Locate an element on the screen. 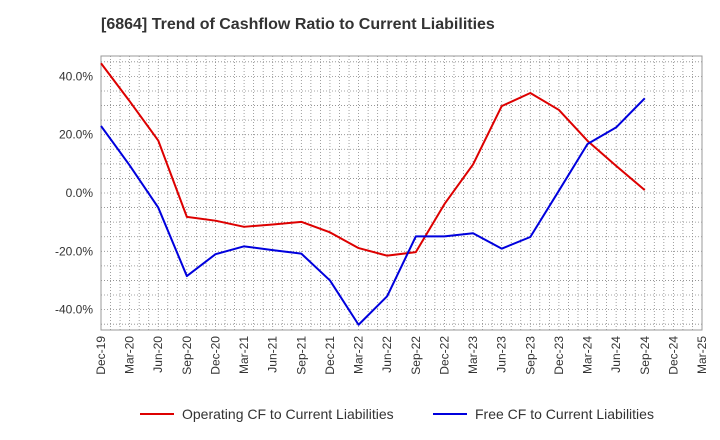 This screenshot has height=440, width=720. y-tick-label: -40.0% is located at coordinates (74, 310).